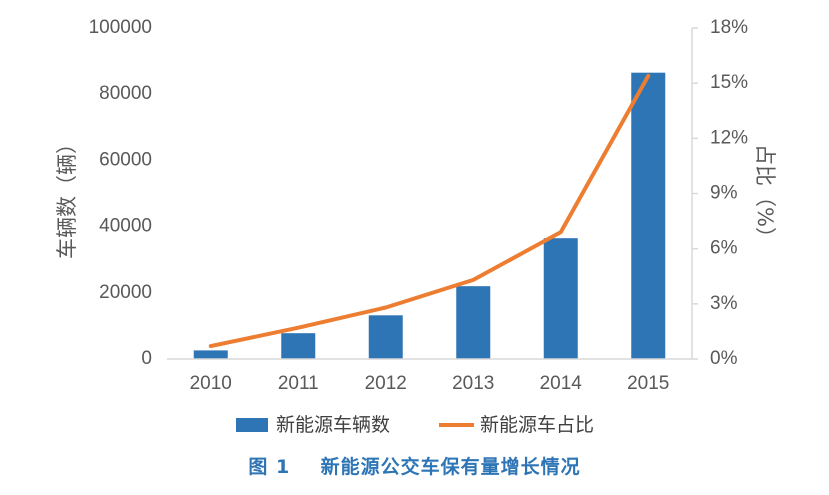 Image resolution: width=829 pixels, height=495 pixels. Describe the element at coordinates (146, 358) in the screenshot. I see `y-tick-label: 0` at that location.